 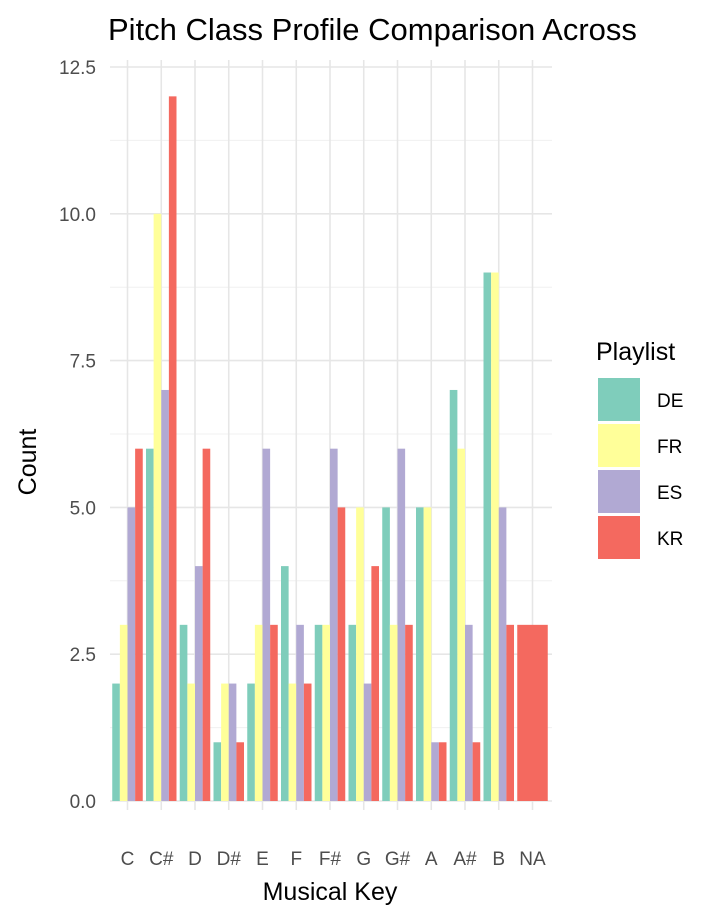 I want to click on bar-fr-dsharp, so click(x=225, y=742).